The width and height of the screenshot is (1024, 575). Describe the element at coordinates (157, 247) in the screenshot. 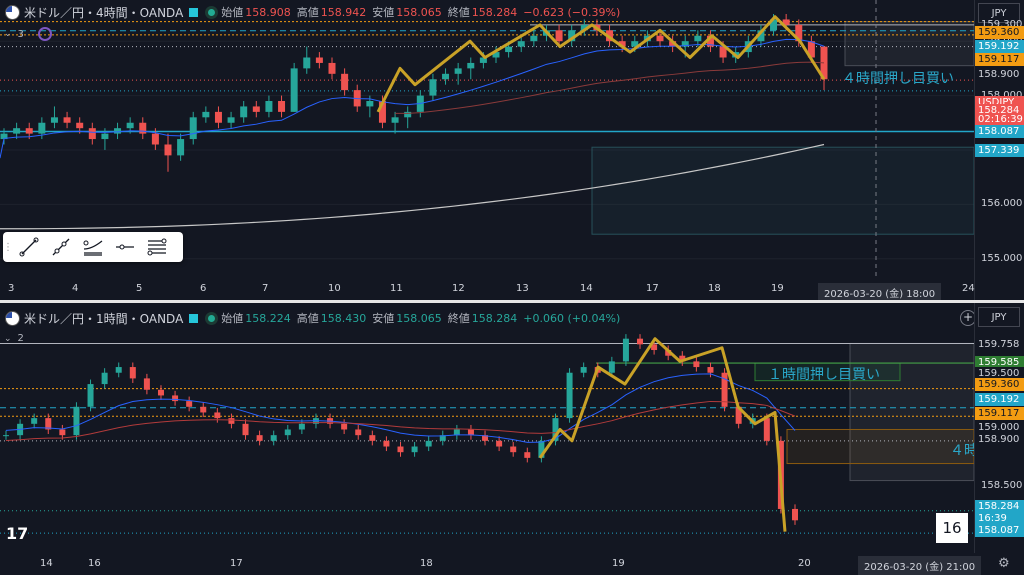

I see `fib-tool-icon` at that location.